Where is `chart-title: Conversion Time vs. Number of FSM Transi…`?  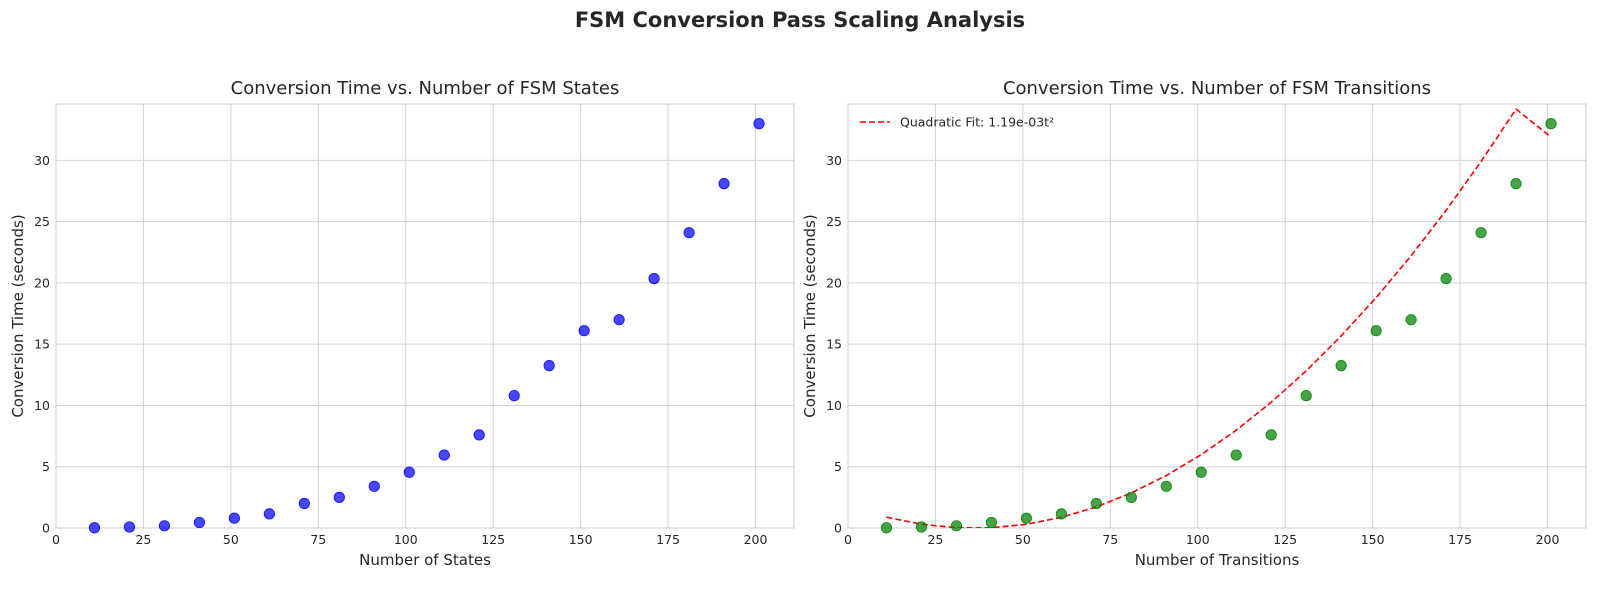 chart-title: Conversion Time vs. Number of FSM Transi… is located at coordinates (1217, 88).